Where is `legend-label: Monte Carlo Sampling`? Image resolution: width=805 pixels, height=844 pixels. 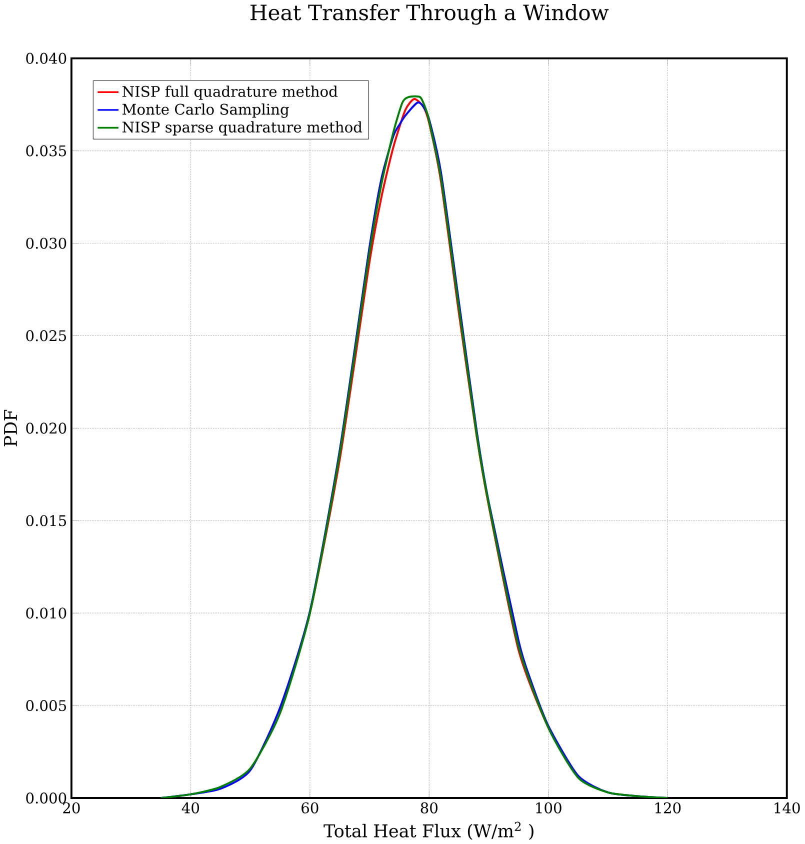 legend-label: Monte Carlo Sampling is located at coordinates (205, 110).